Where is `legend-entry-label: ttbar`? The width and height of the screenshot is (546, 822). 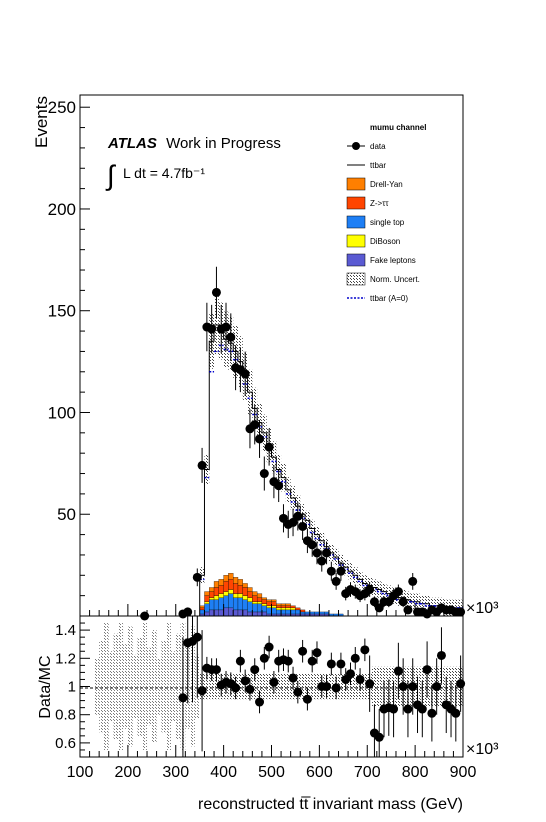
legend-entry-label: ttbar is located at coordinates (378, 165).